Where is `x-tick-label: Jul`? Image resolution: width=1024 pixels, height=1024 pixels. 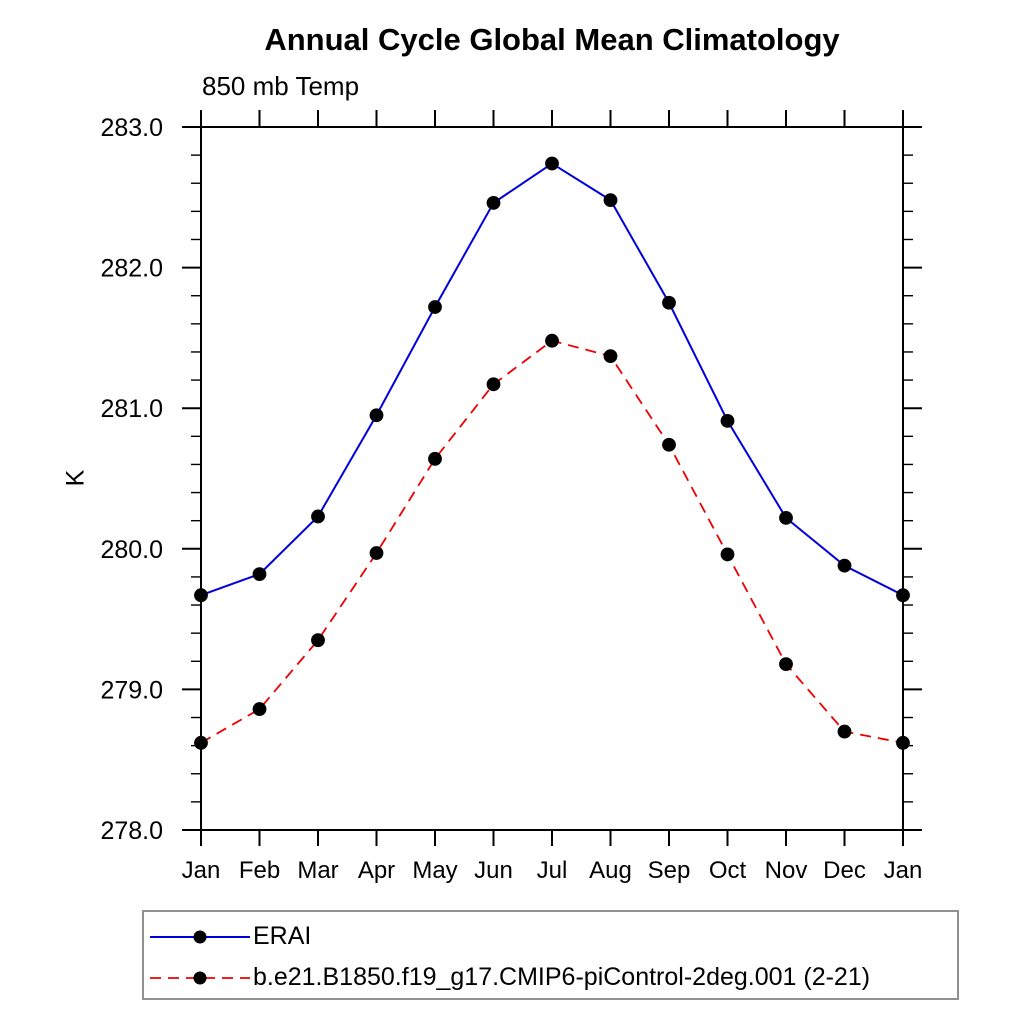
x-tick-label: Jul is located at coordinates (552, 870).